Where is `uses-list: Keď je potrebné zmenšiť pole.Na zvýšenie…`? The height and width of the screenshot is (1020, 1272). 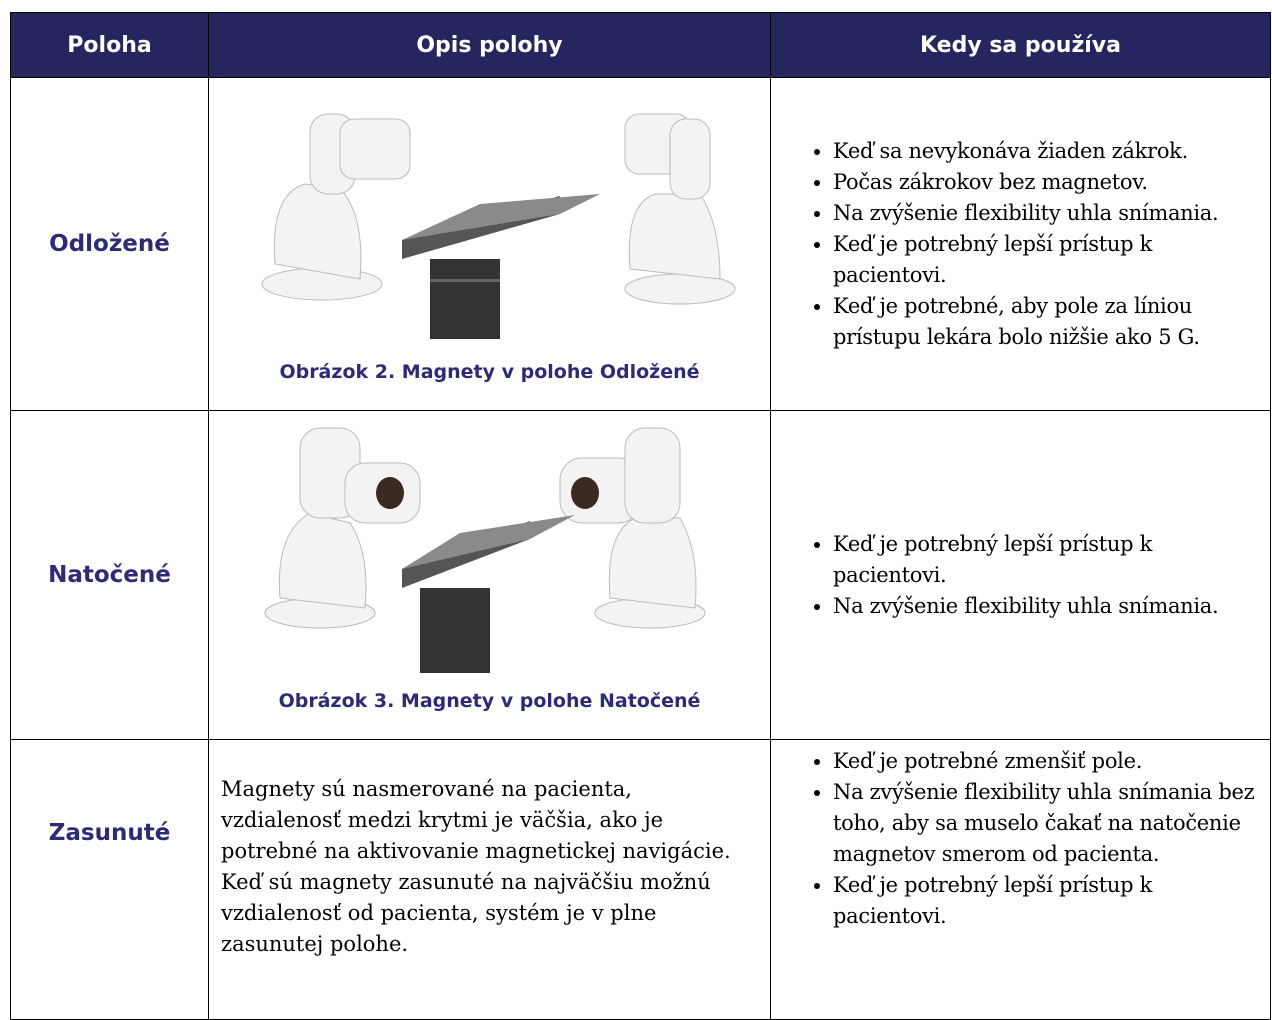
uses-list: Keď je potrebné zmenšiť pole.Na zvýšenie… is located at coordinates (1020, 839).